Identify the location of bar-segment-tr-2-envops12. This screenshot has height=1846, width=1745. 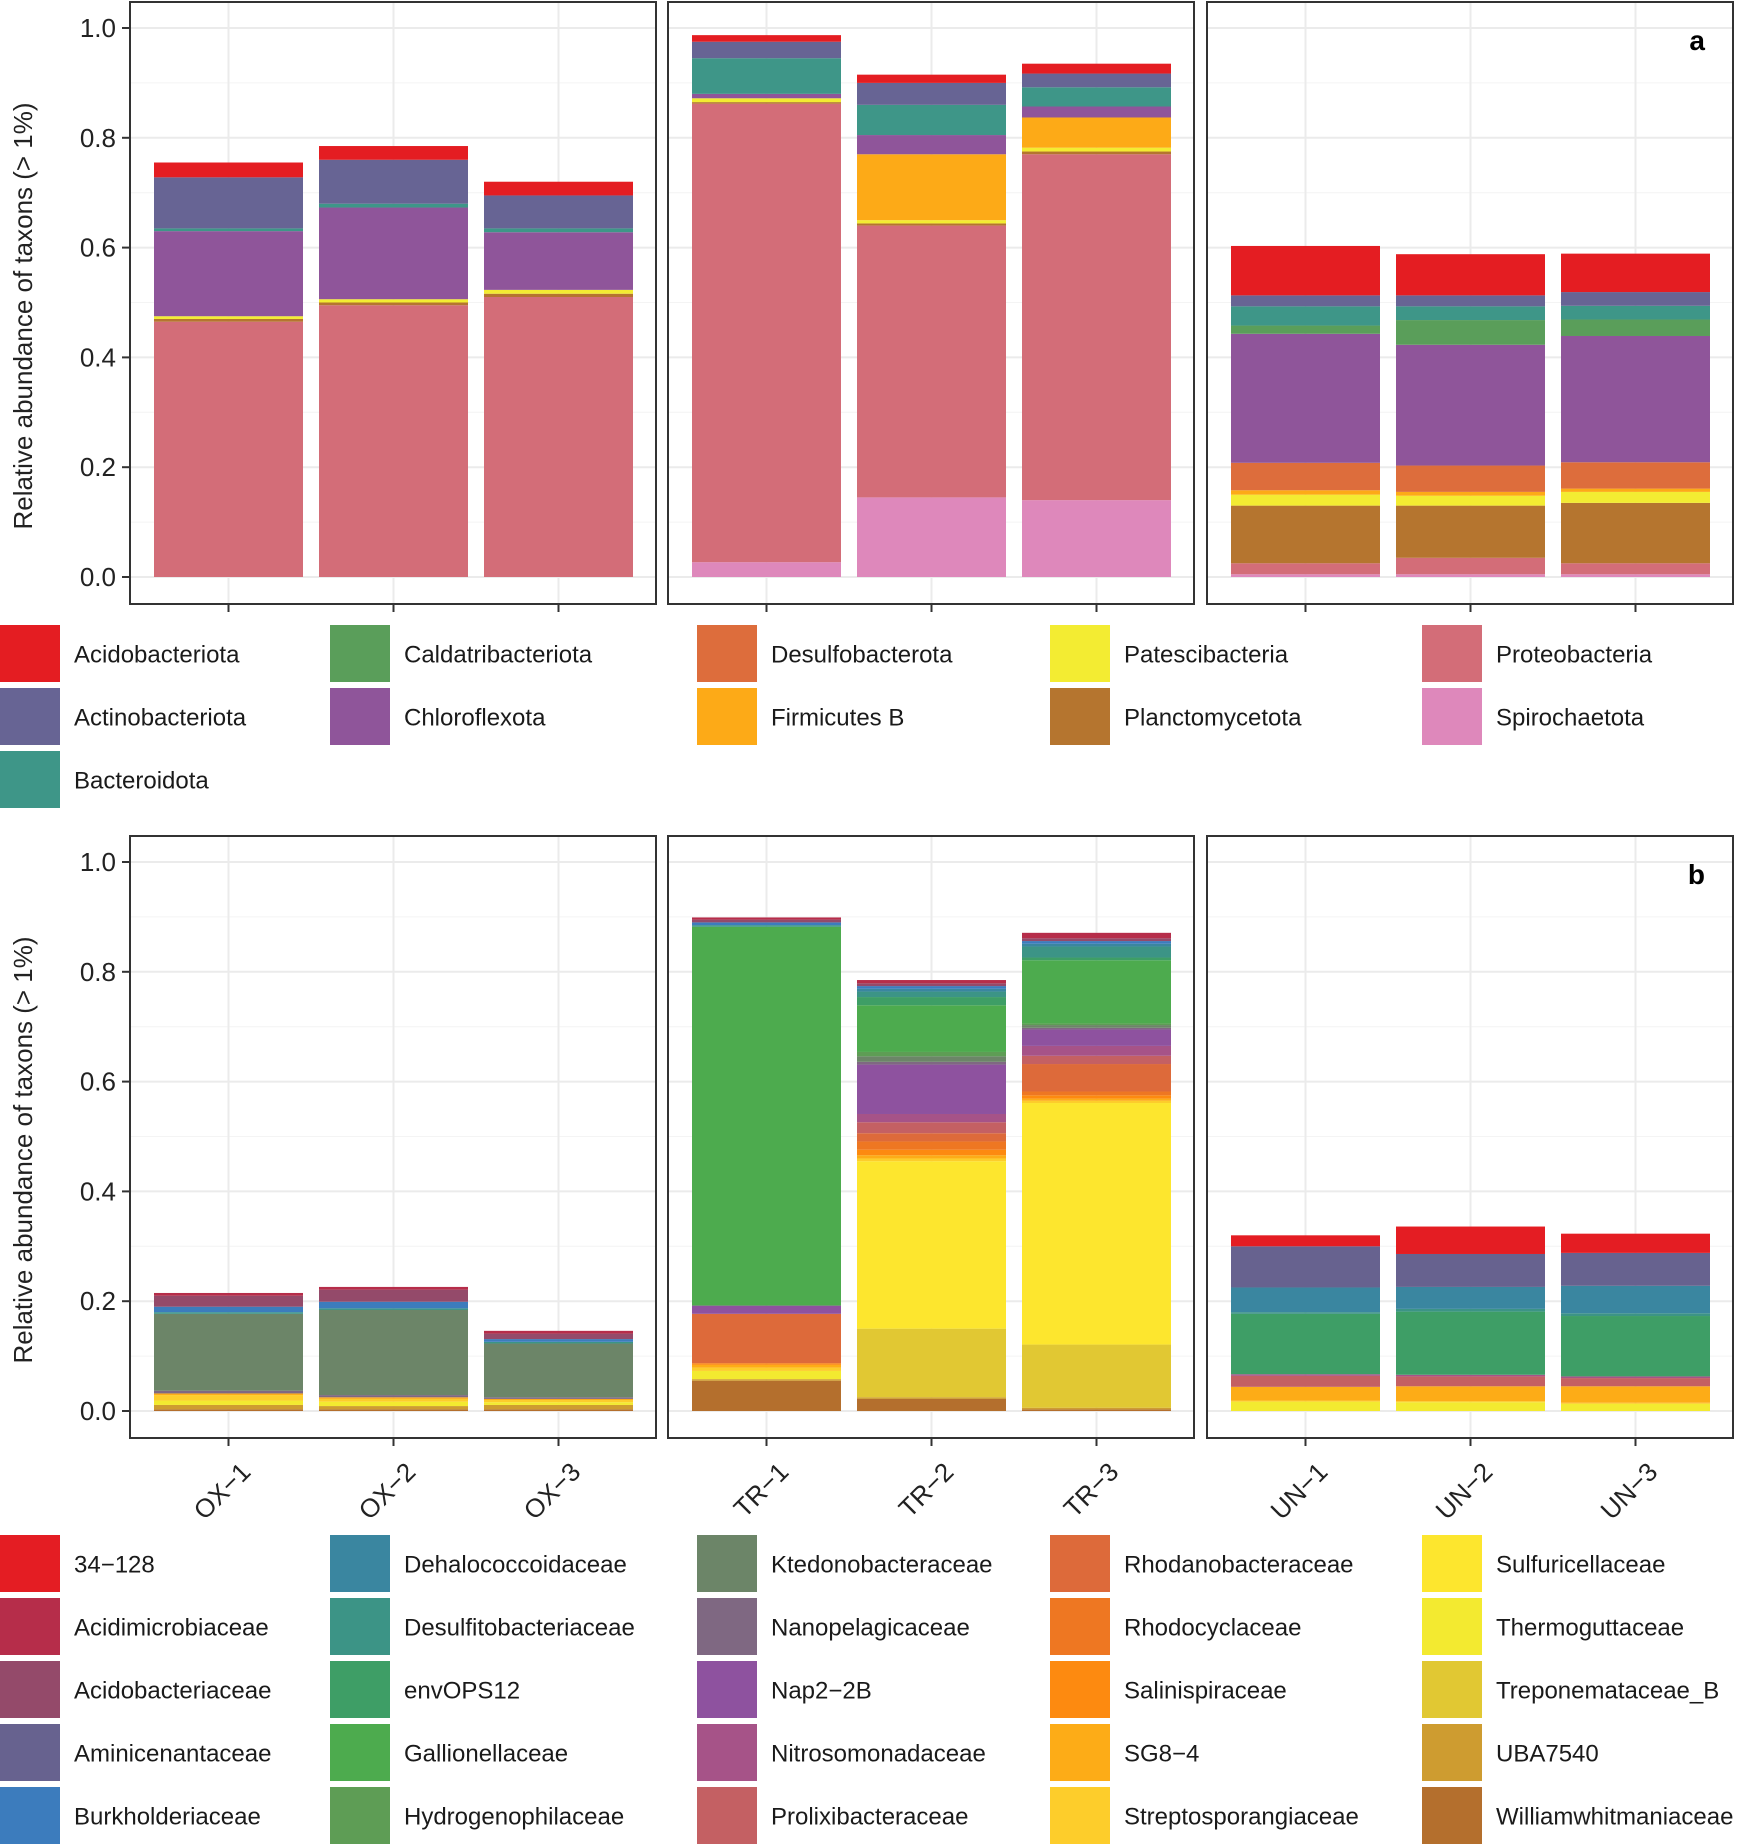
(931, 1001).